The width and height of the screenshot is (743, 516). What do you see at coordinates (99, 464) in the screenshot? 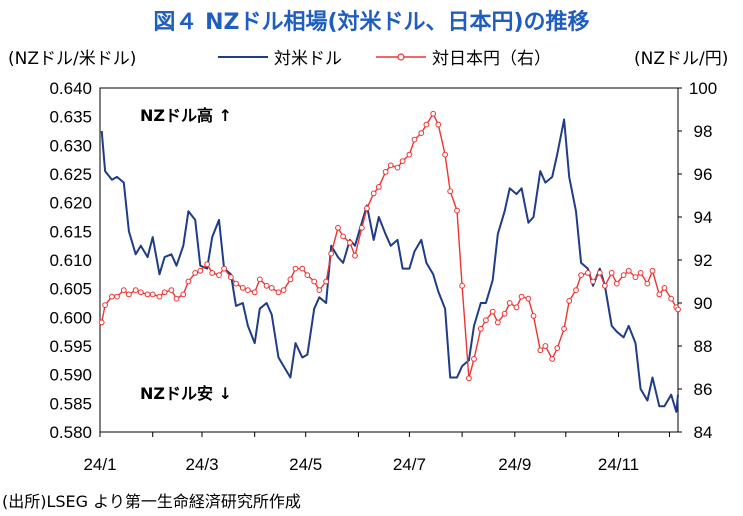
I see `x-tick-label: 24/1` at bounding box center [99, 464].